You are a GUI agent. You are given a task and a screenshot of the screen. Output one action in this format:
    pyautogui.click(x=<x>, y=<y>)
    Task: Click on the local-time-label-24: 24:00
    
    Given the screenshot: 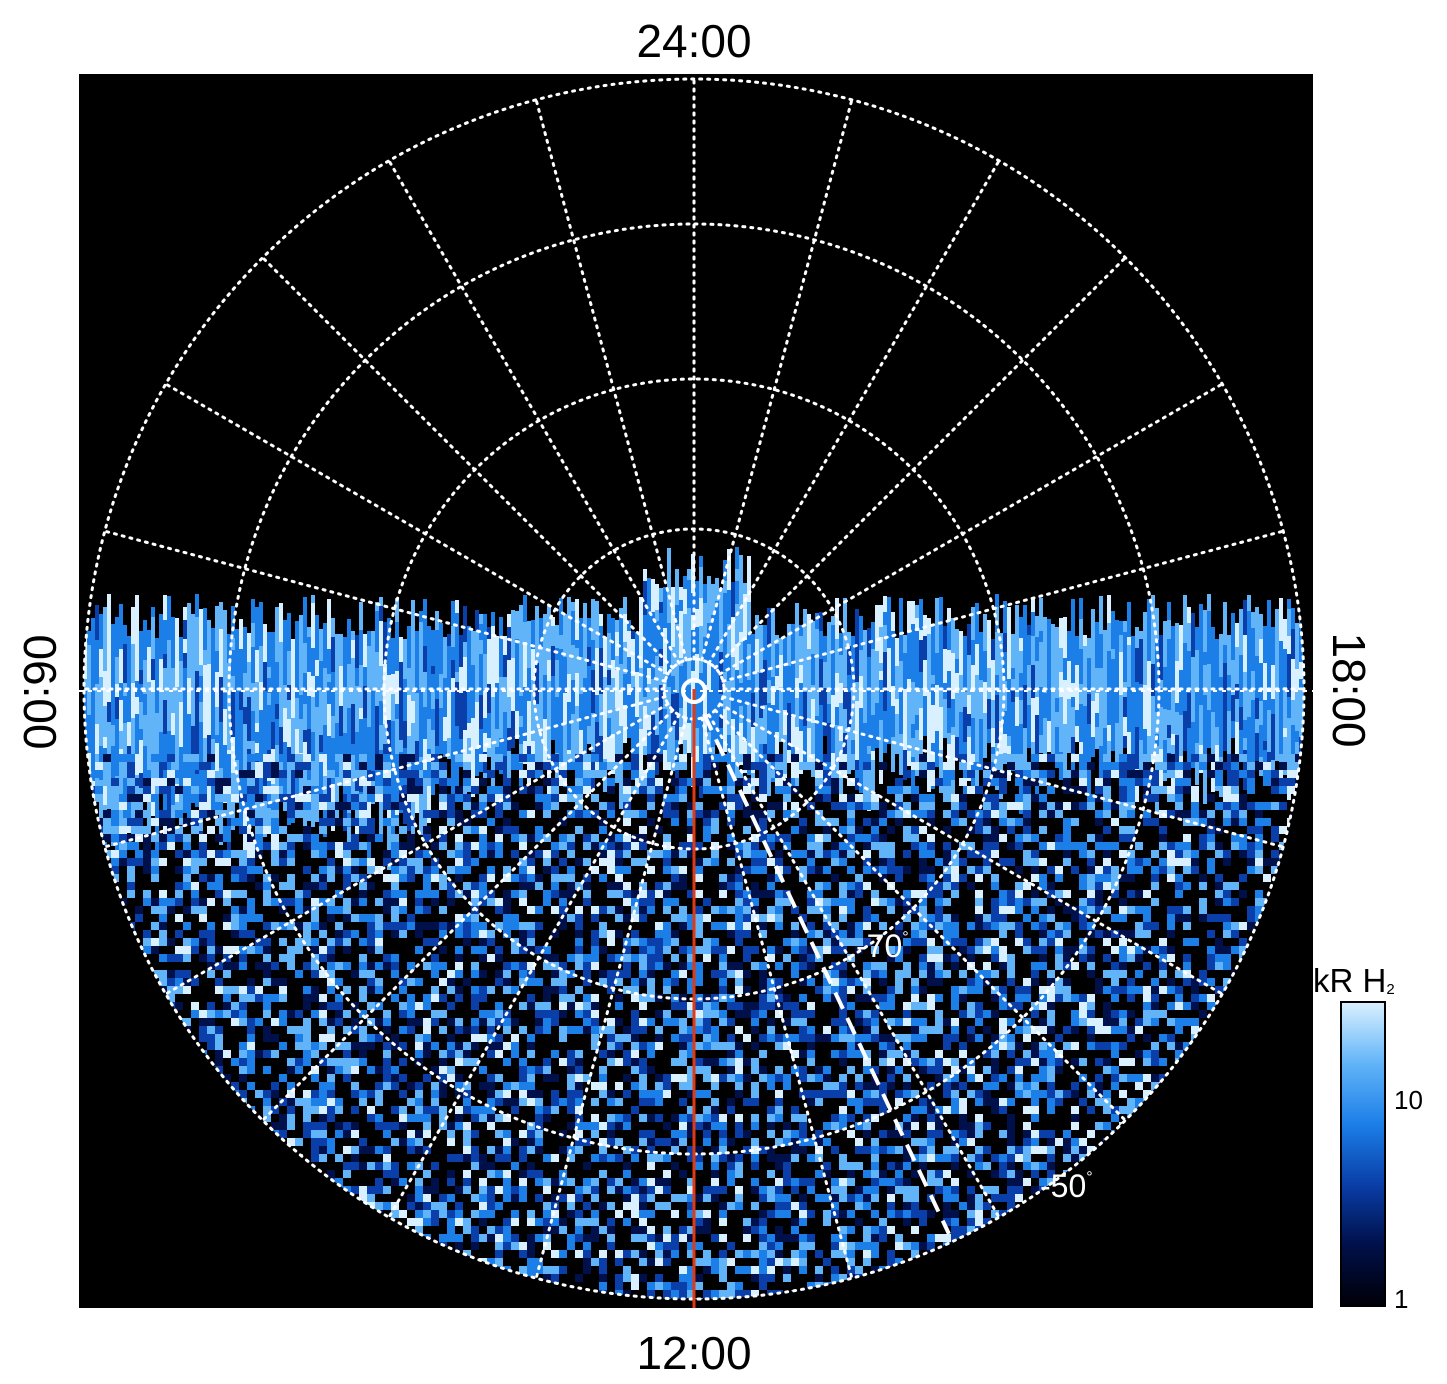 What is the action you would take?
    pyautogui.click(x=694, y=41)
    